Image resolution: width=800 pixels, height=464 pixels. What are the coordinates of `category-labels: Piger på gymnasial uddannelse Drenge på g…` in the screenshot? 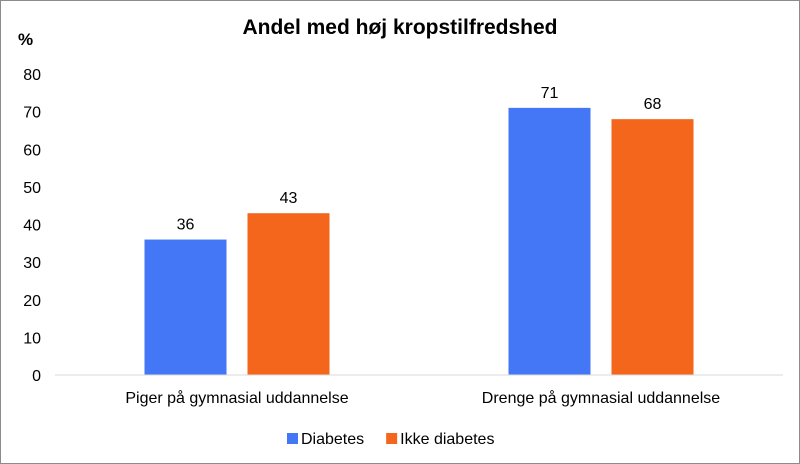 It's located at (422, 398).